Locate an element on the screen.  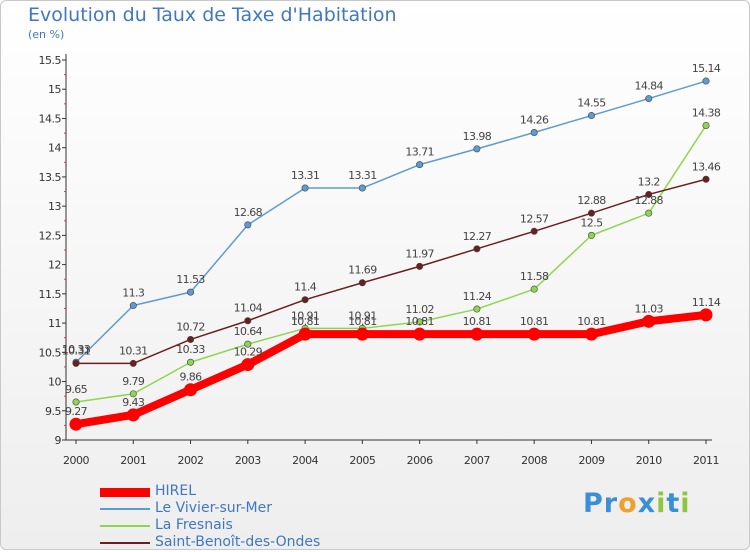
x-tick-label: 2000 is located at coordinates (76, 460).